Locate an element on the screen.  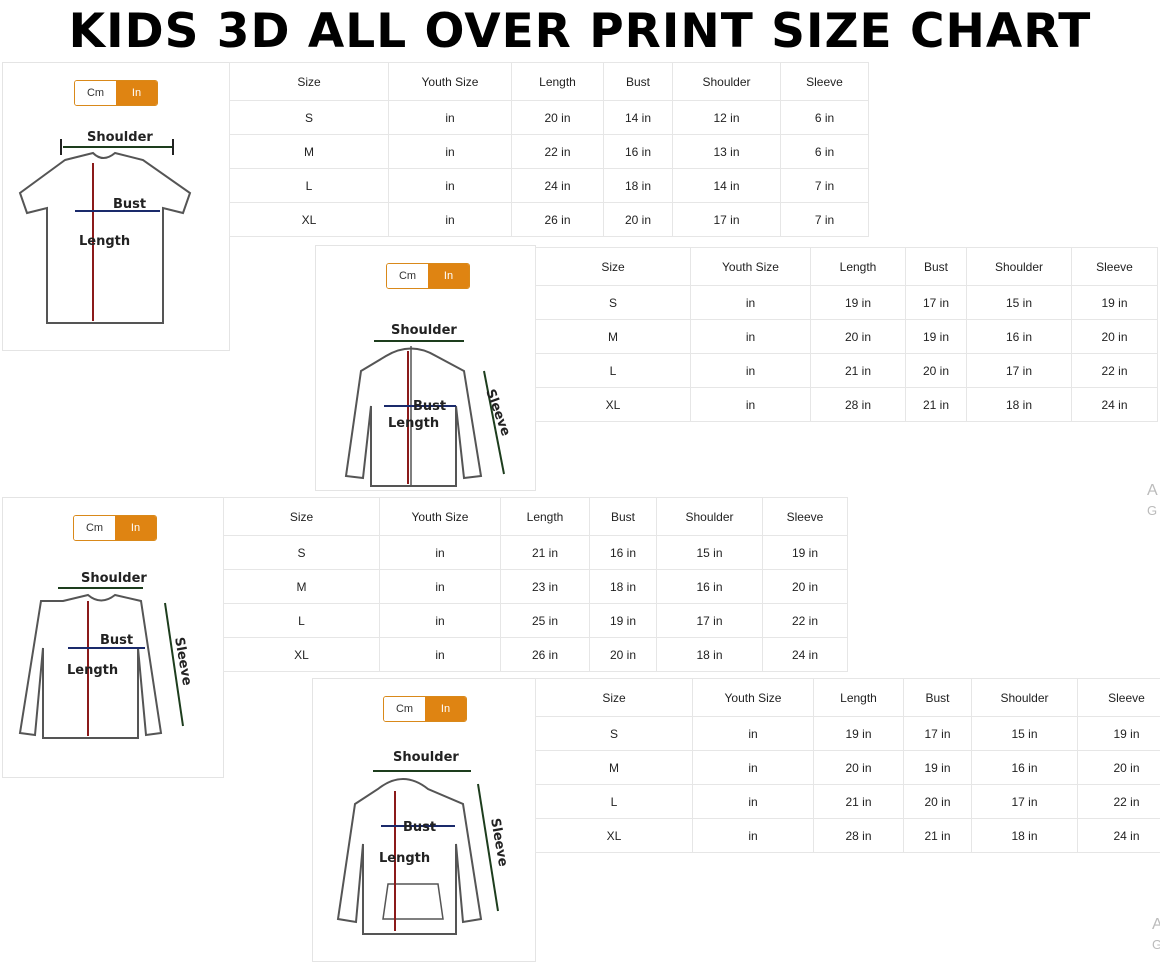
page-title: KIDS 3D ALL OVER PRINT SIZE CHART is located at coordinates (580, 31).